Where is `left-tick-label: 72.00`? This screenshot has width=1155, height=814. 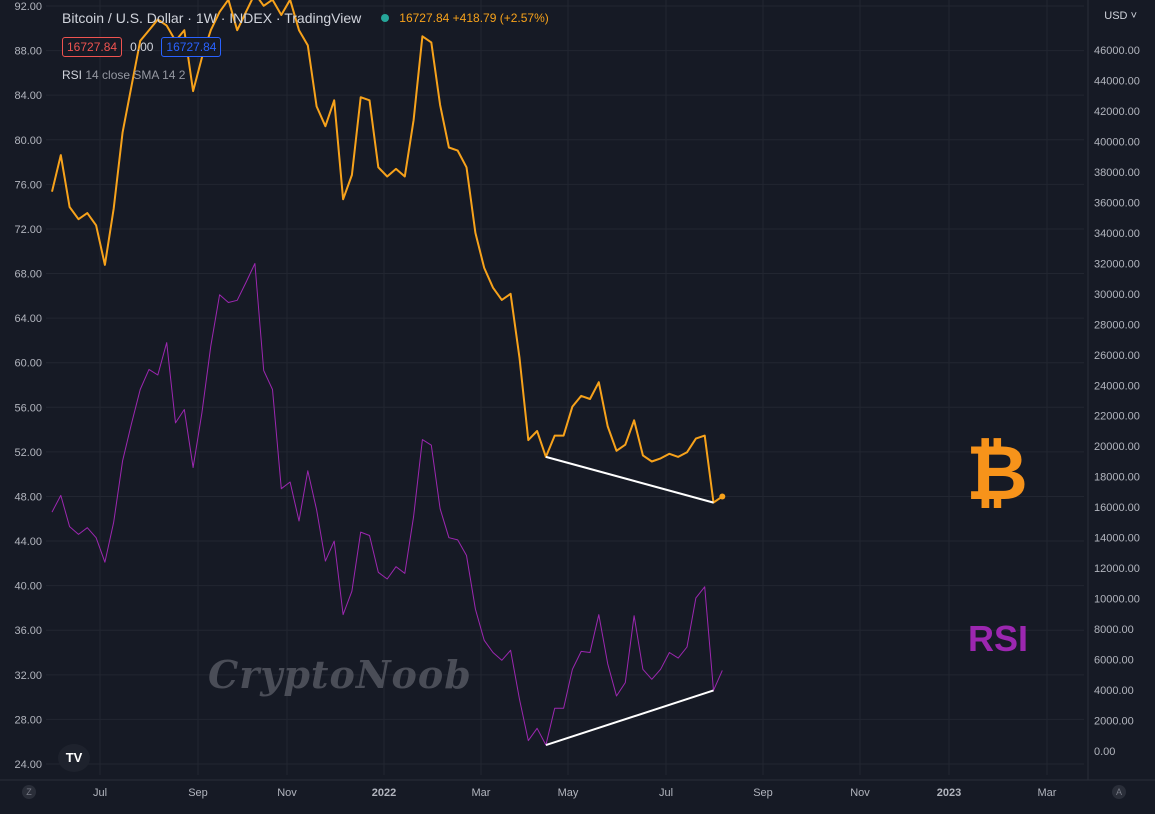 left-tick-label: 72.00 is located at coordinates (28, 230).